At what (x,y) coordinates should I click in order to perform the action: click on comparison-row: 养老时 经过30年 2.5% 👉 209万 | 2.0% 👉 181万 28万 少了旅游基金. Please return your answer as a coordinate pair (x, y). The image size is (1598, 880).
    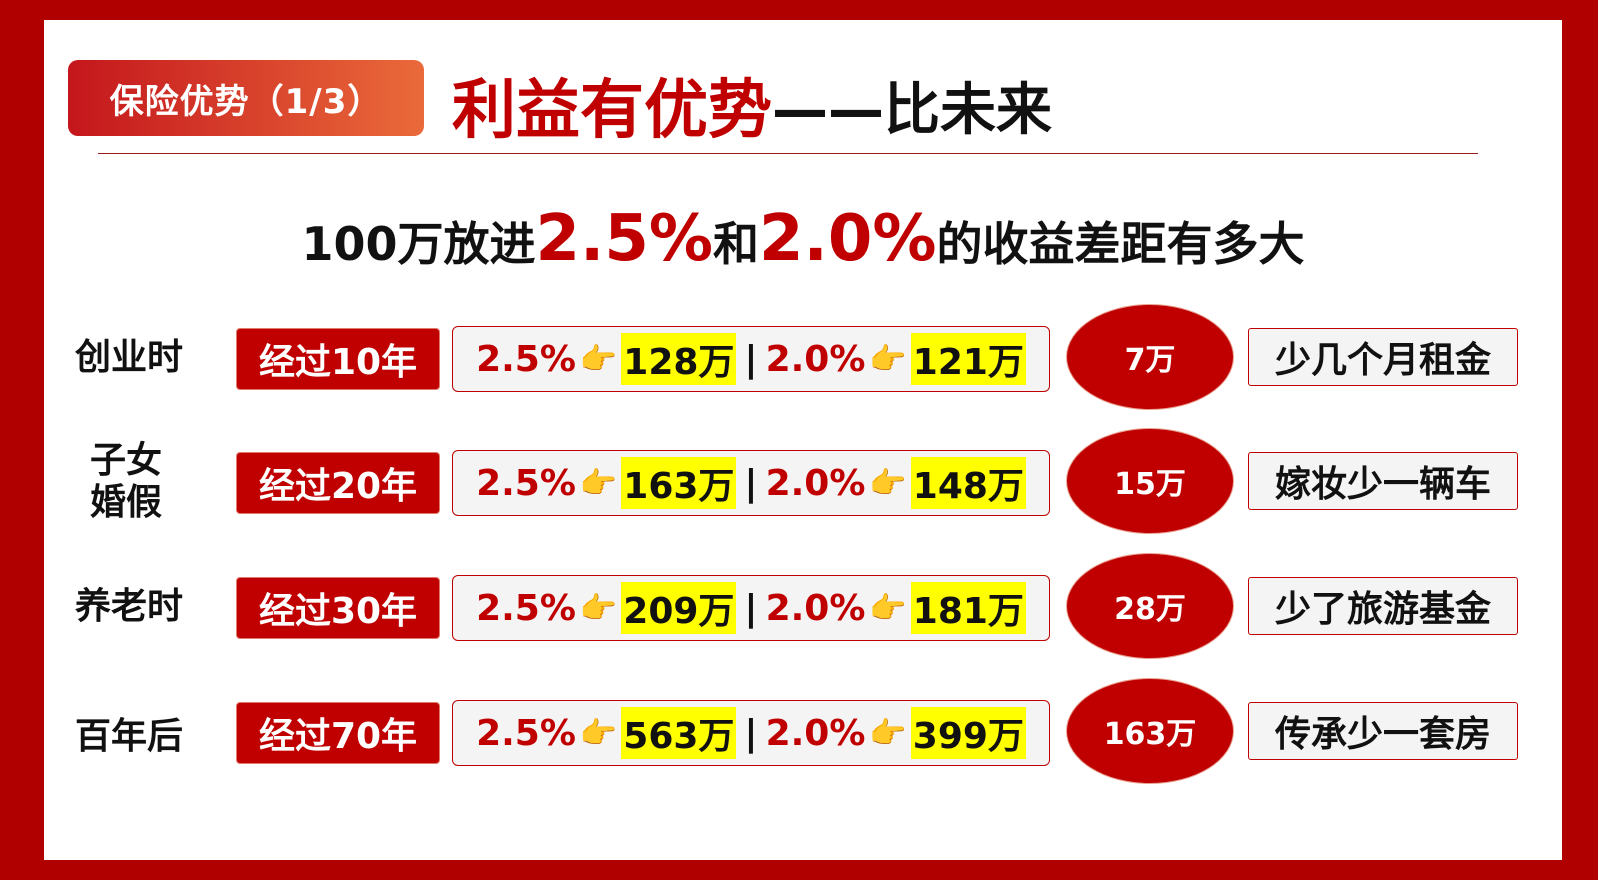
    Looking at the image, I should click on (803, 610).